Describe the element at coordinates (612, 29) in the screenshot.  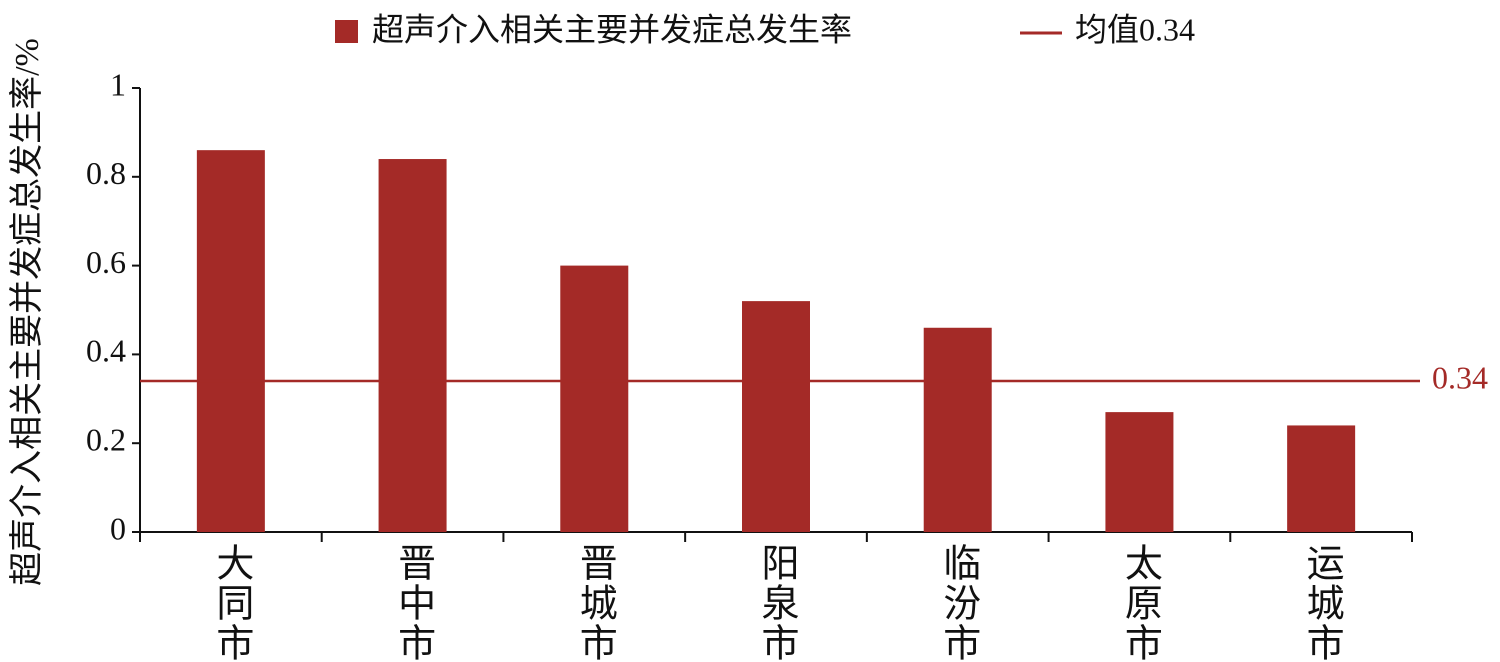
I see `legend-label: 超声介入相关主要并发症总发生率` at that location.